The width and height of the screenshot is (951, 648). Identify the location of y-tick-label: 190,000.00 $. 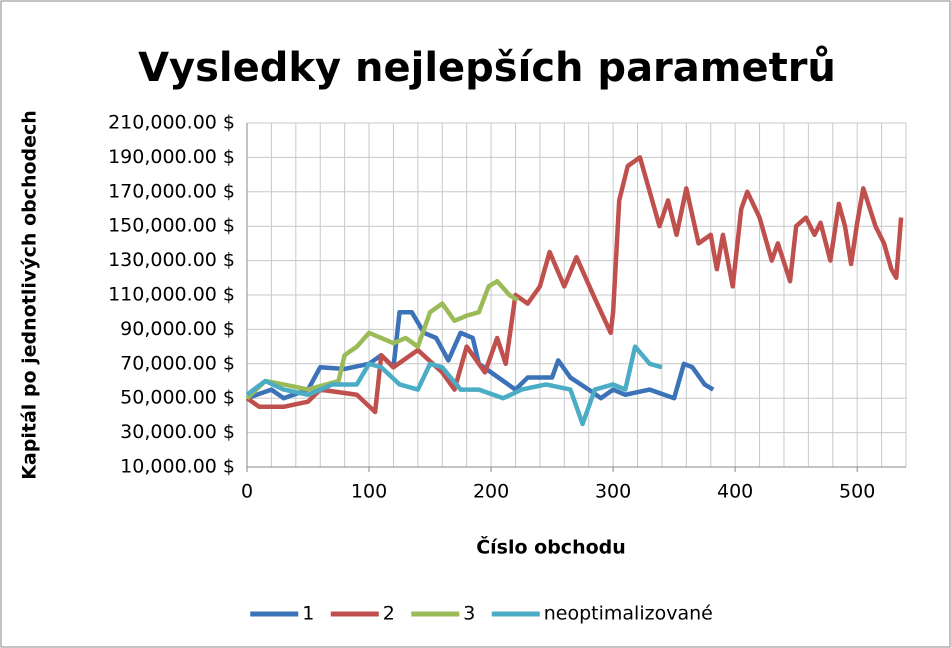
(171, 157).